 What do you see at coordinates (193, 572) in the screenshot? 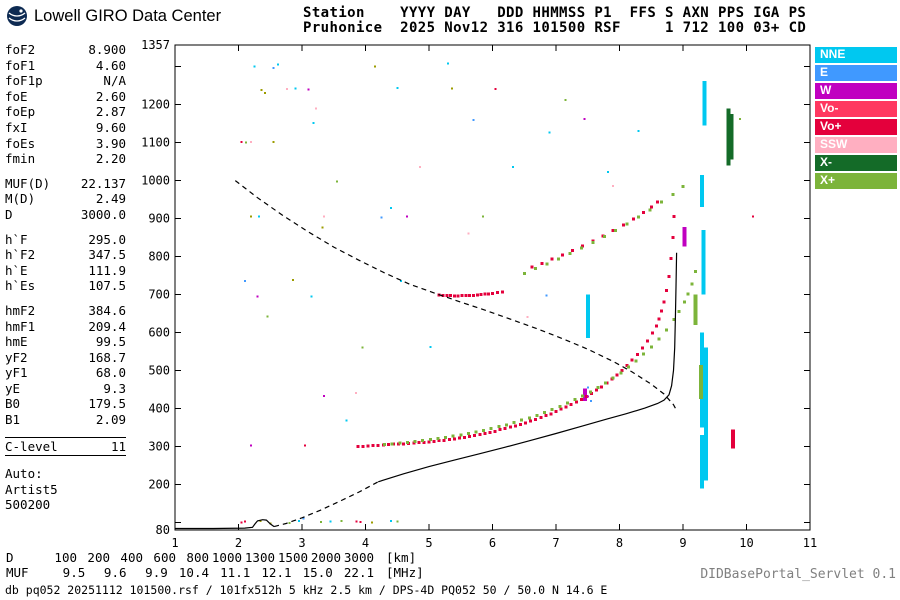
I see `muf-row-value: 10.4` at bounding box center [193, 572].